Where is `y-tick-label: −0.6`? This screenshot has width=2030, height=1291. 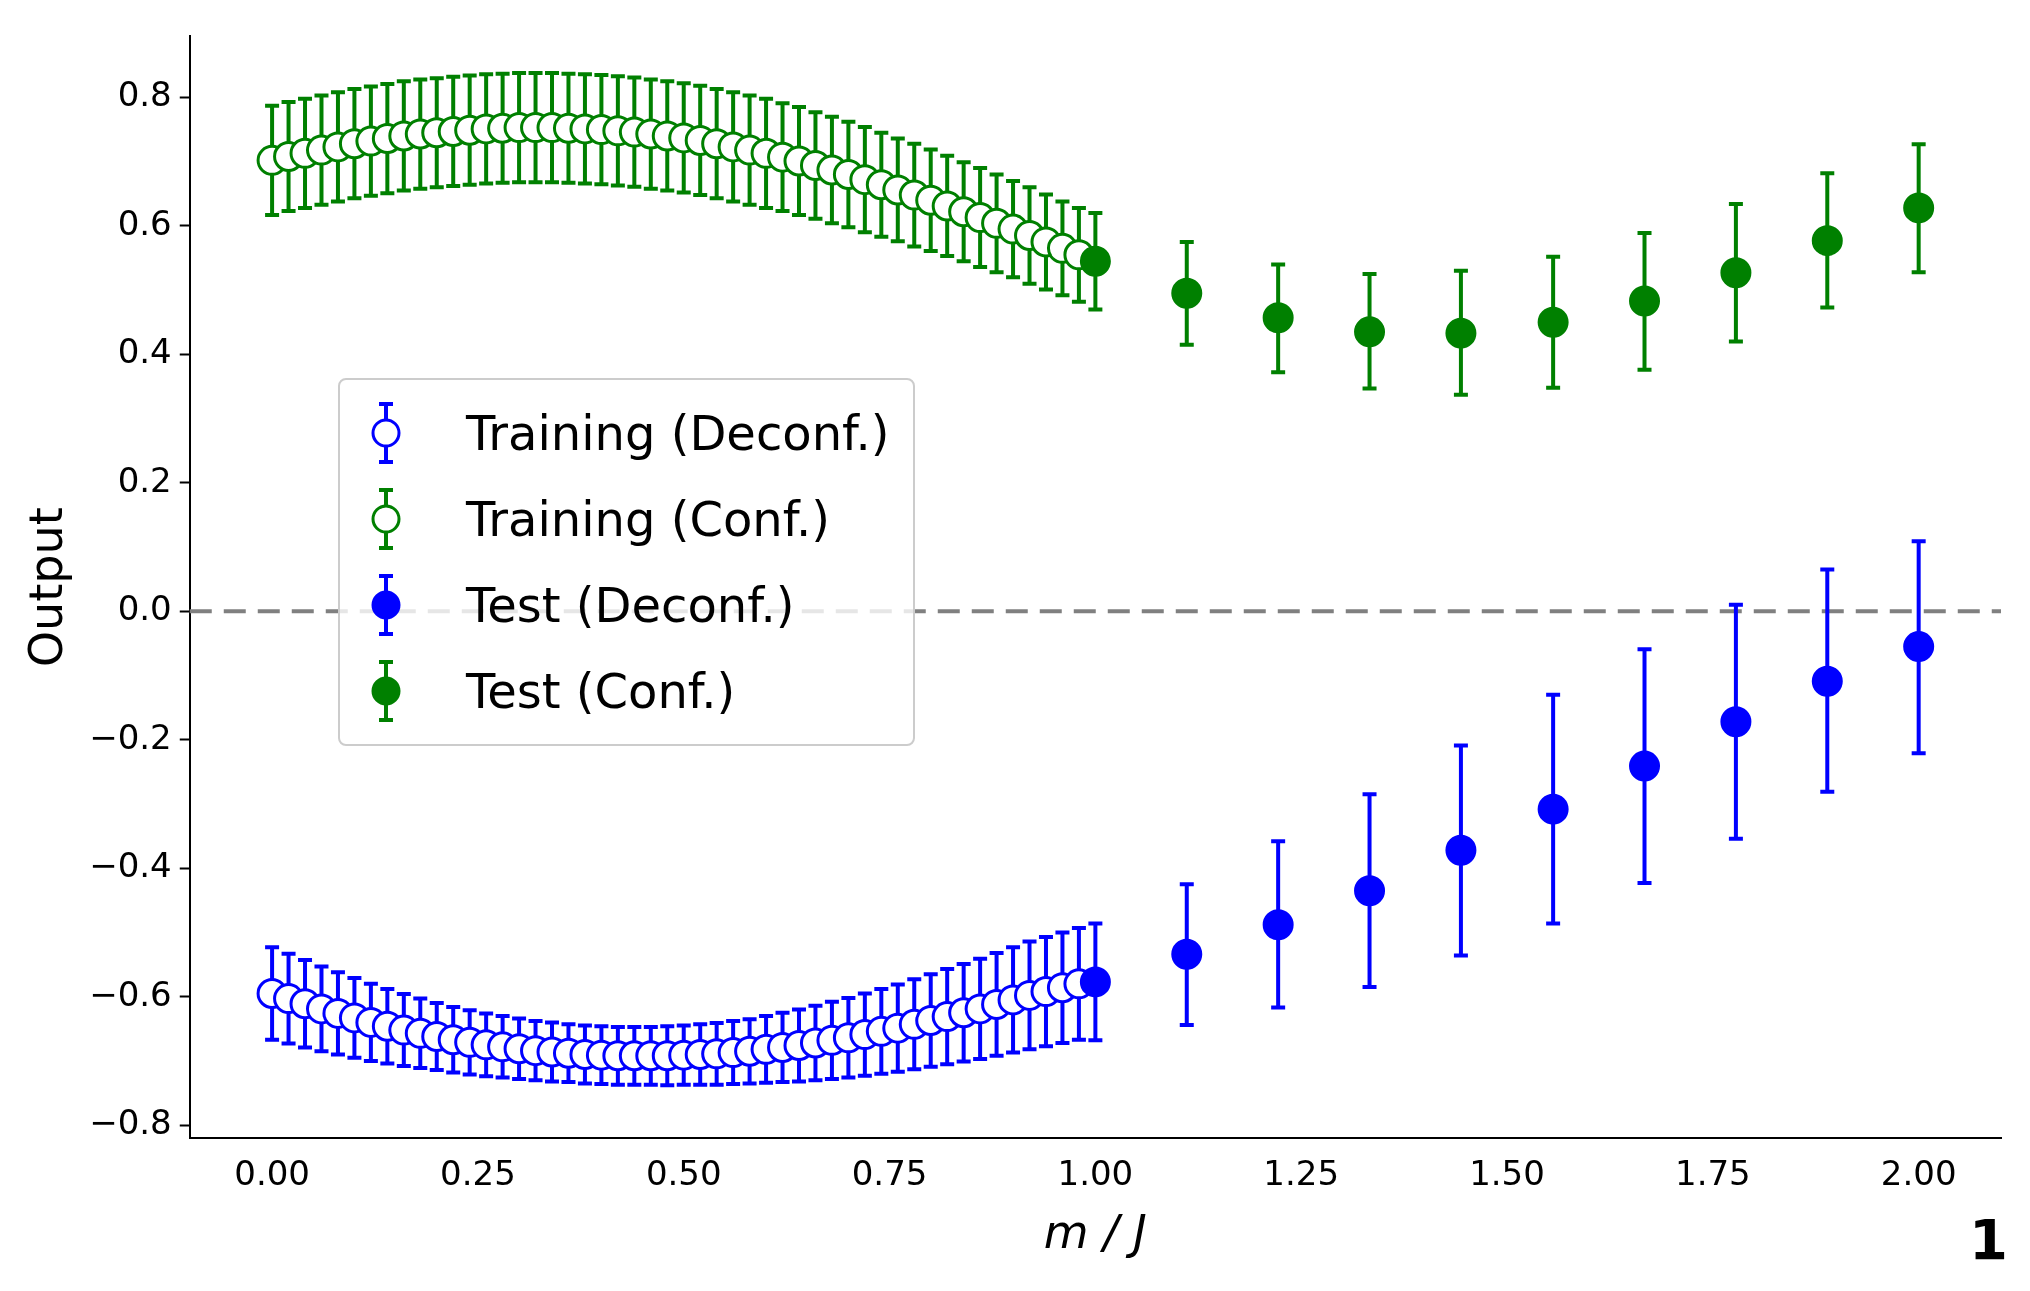
y-tick-label: −0.6 is located at coordinates (130, 993).